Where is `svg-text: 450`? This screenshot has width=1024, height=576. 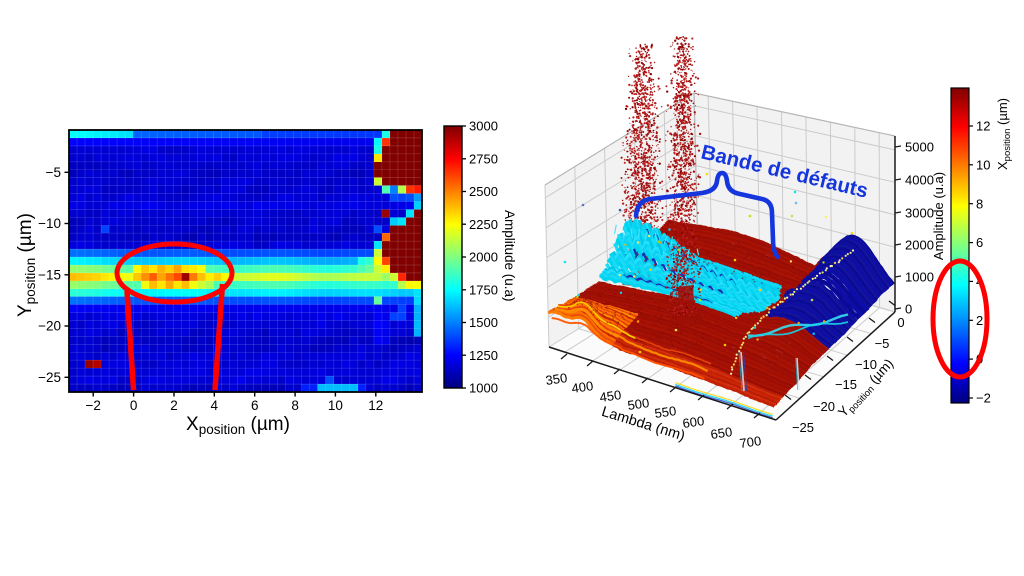 svg-text: 450 is located at coordinates (611, 396).